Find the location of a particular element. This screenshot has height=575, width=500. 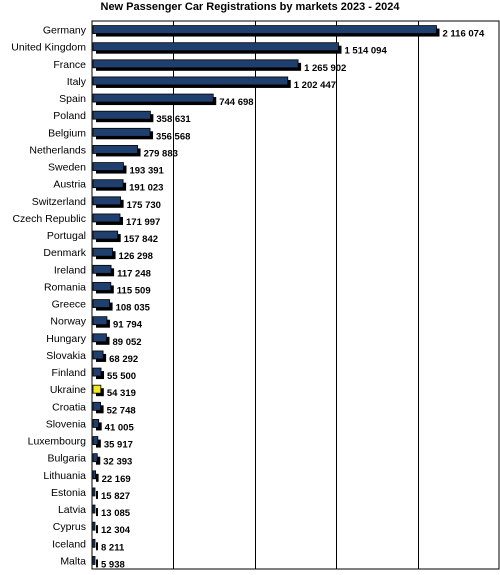

category-label: Malta is located at coordinates (73, 561).